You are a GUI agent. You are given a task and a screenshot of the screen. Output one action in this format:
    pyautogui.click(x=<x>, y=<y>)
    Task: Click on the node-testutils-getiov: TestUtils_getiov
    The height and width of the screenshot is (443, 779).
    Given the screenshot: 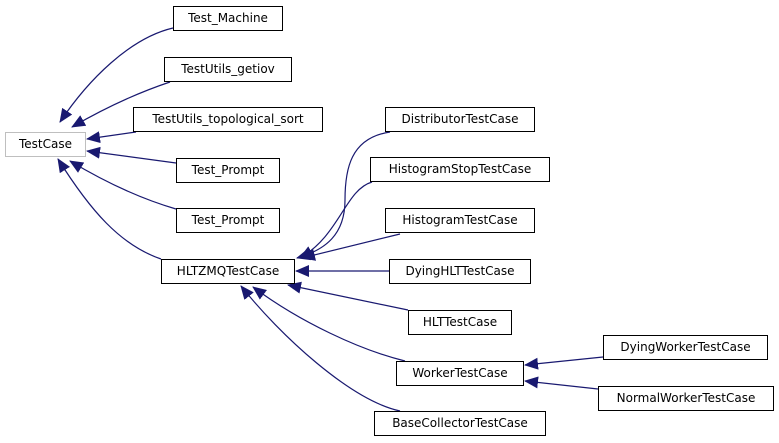 What is the action you would take?
    pyautogui.click(x=228, y=69)
    